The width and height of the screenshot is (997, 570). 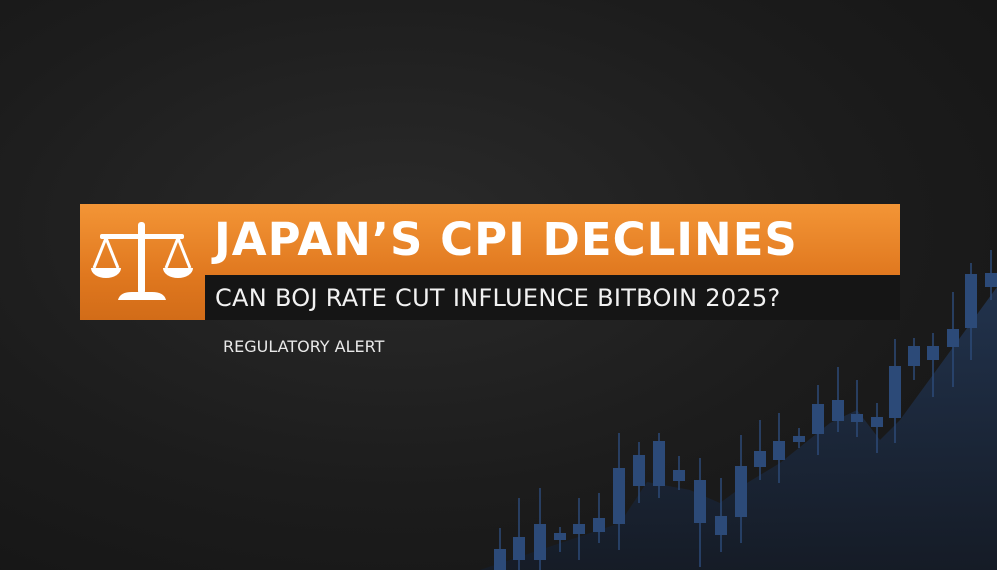 I want to click on headline-subtitle: CAN BOJ RATE CUT INFLUENCE BITBOIN 2025?, so click(x=498, y=298).